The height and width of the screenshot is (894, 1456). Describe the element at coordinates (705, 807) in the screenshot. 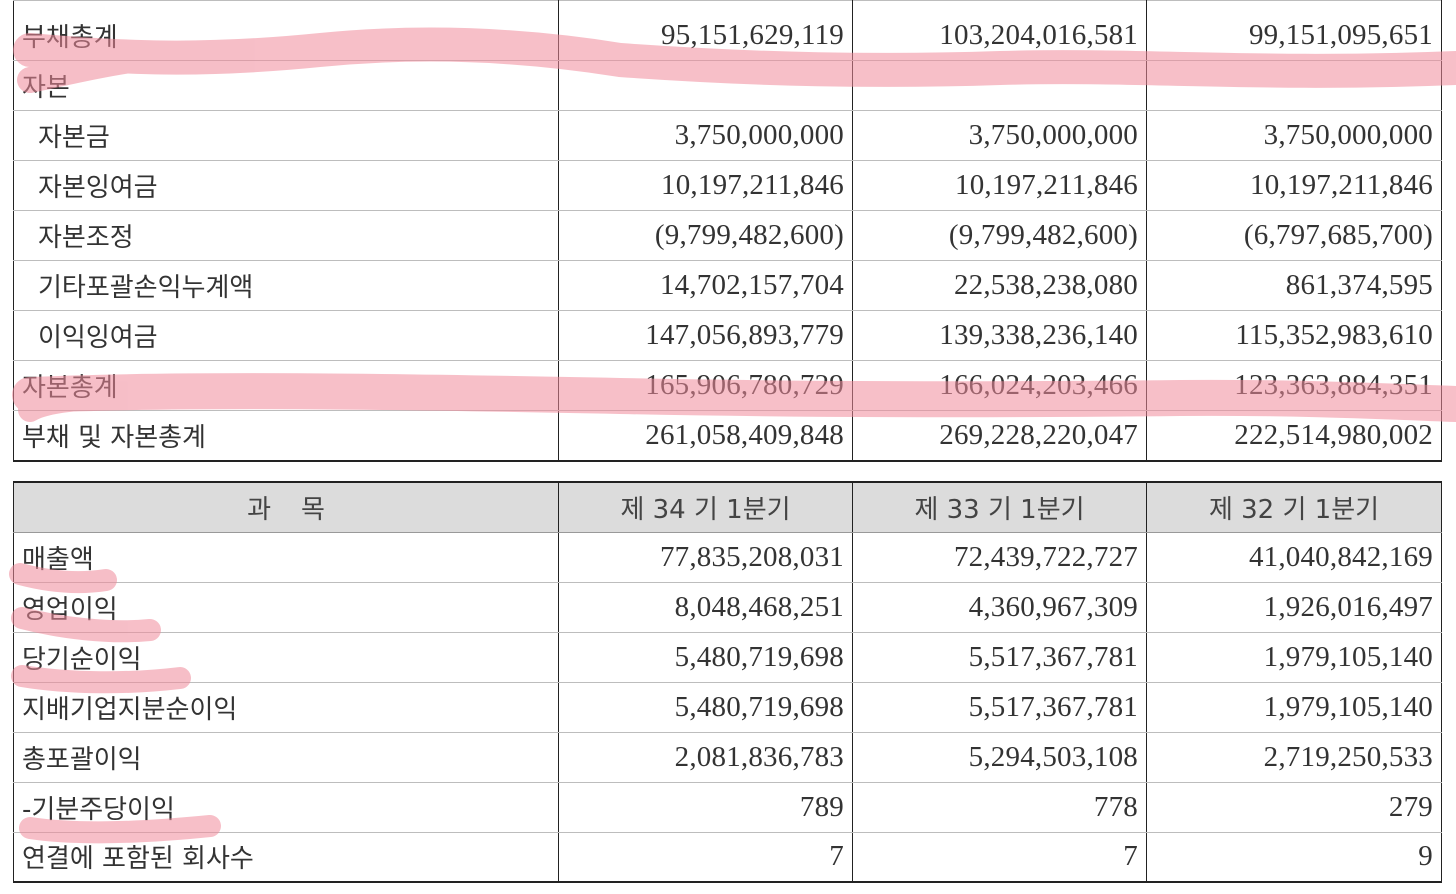

I see `value-cell: 789` at that location.